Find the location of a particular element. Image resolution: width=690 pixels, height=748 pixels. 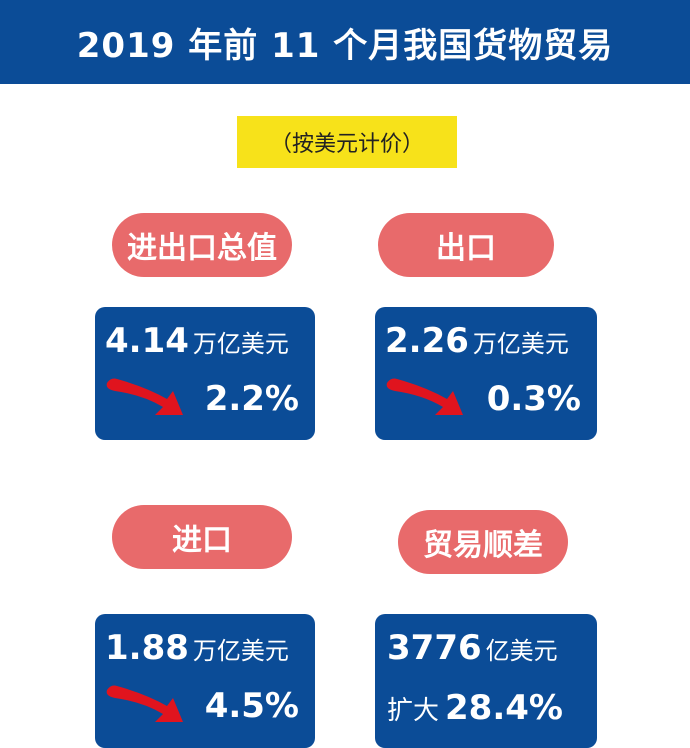

page-title: 2019 年前 11 个月我国货物贸易 is located at coordinates (345, 45).